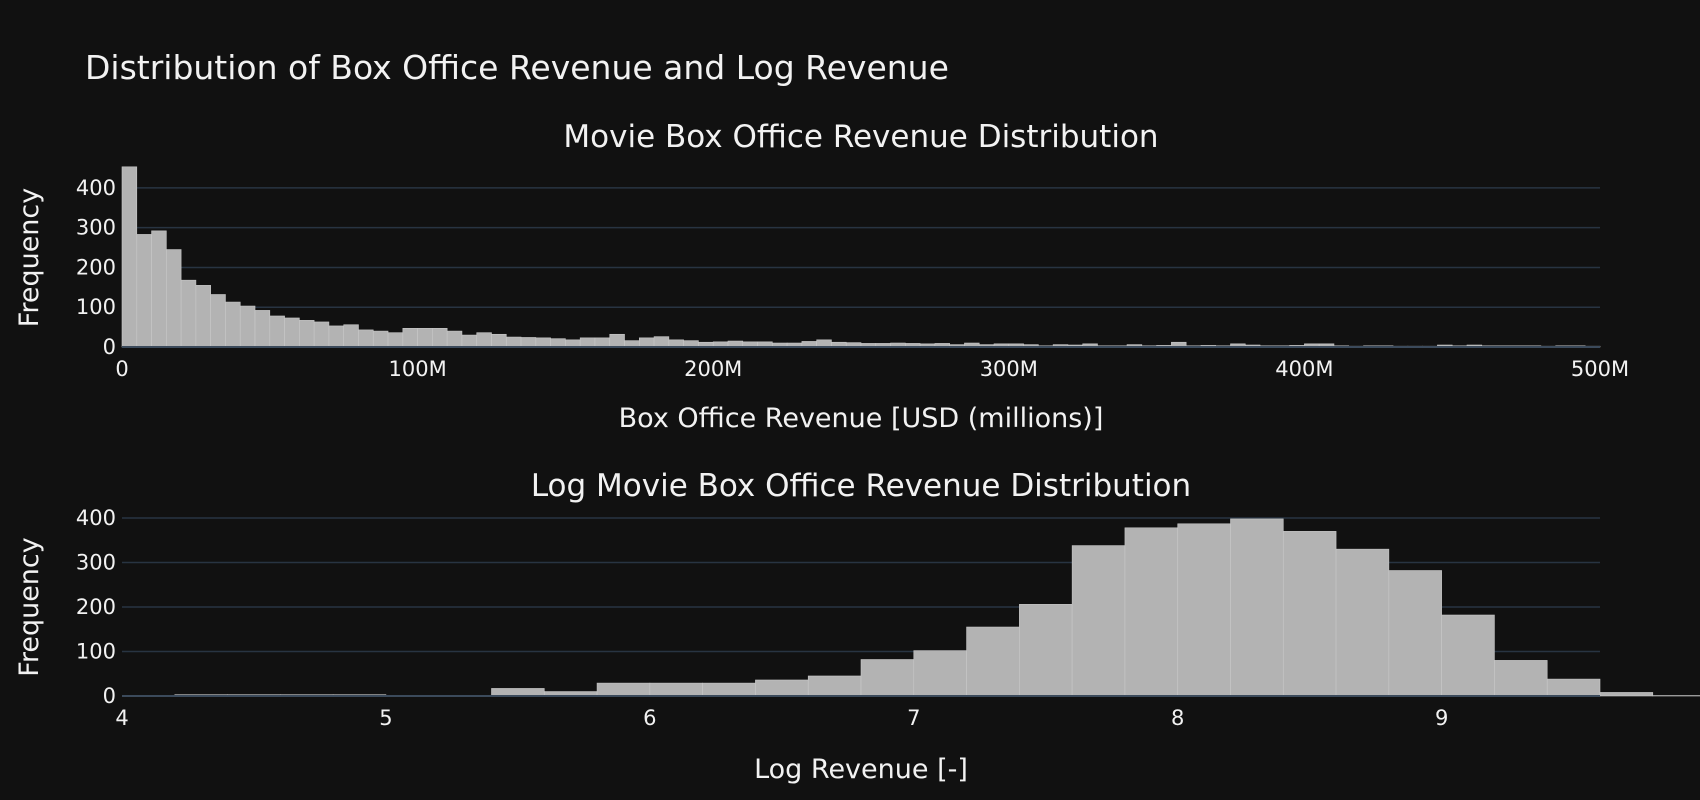 This screenshot has width=1700, height=800. I want to click on log-revenue-x-tick-label: 8, so click(1177, 718).